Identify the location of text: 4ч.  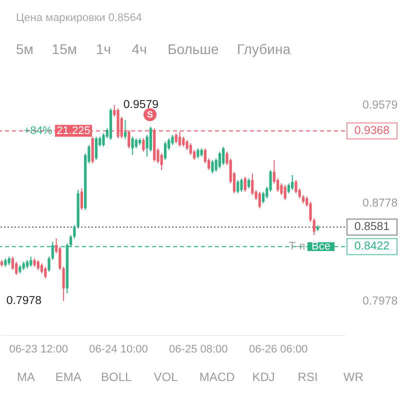
(139, 49).